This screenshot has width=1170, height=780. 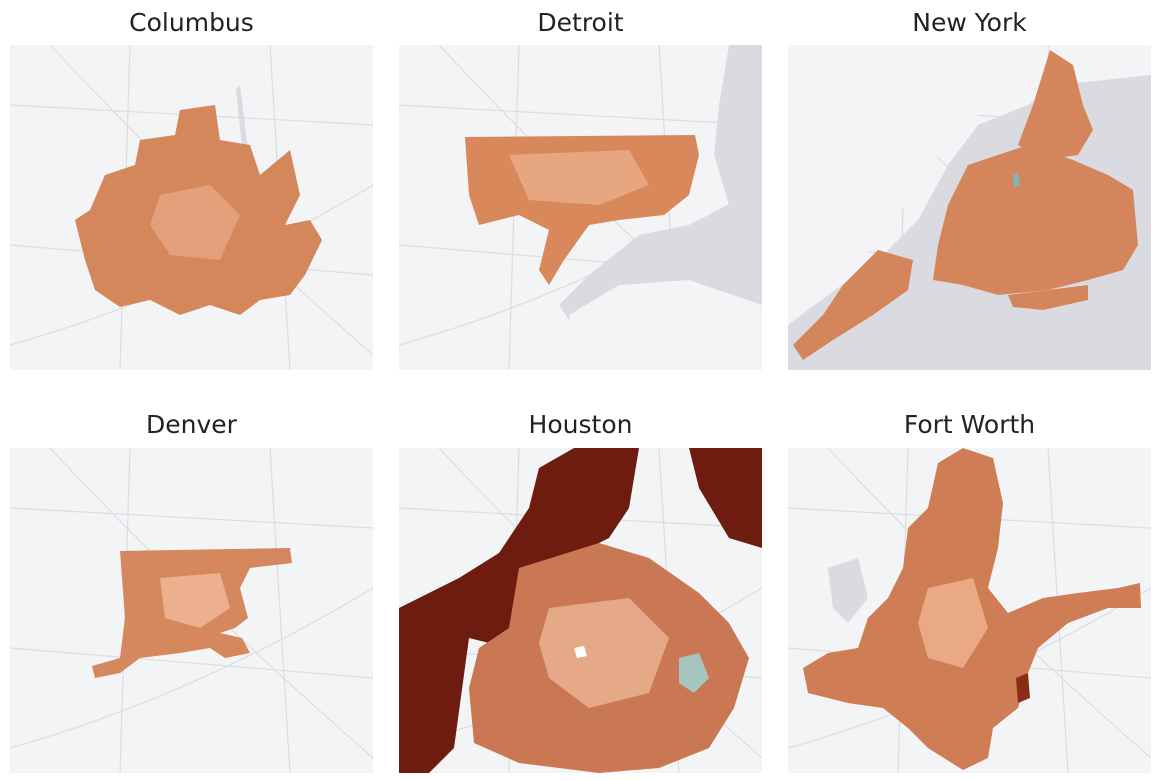 What do you see at coordinates (580, 424) in the screenshot?
I see `map-title: Houston` at bounding box center [580, 424].